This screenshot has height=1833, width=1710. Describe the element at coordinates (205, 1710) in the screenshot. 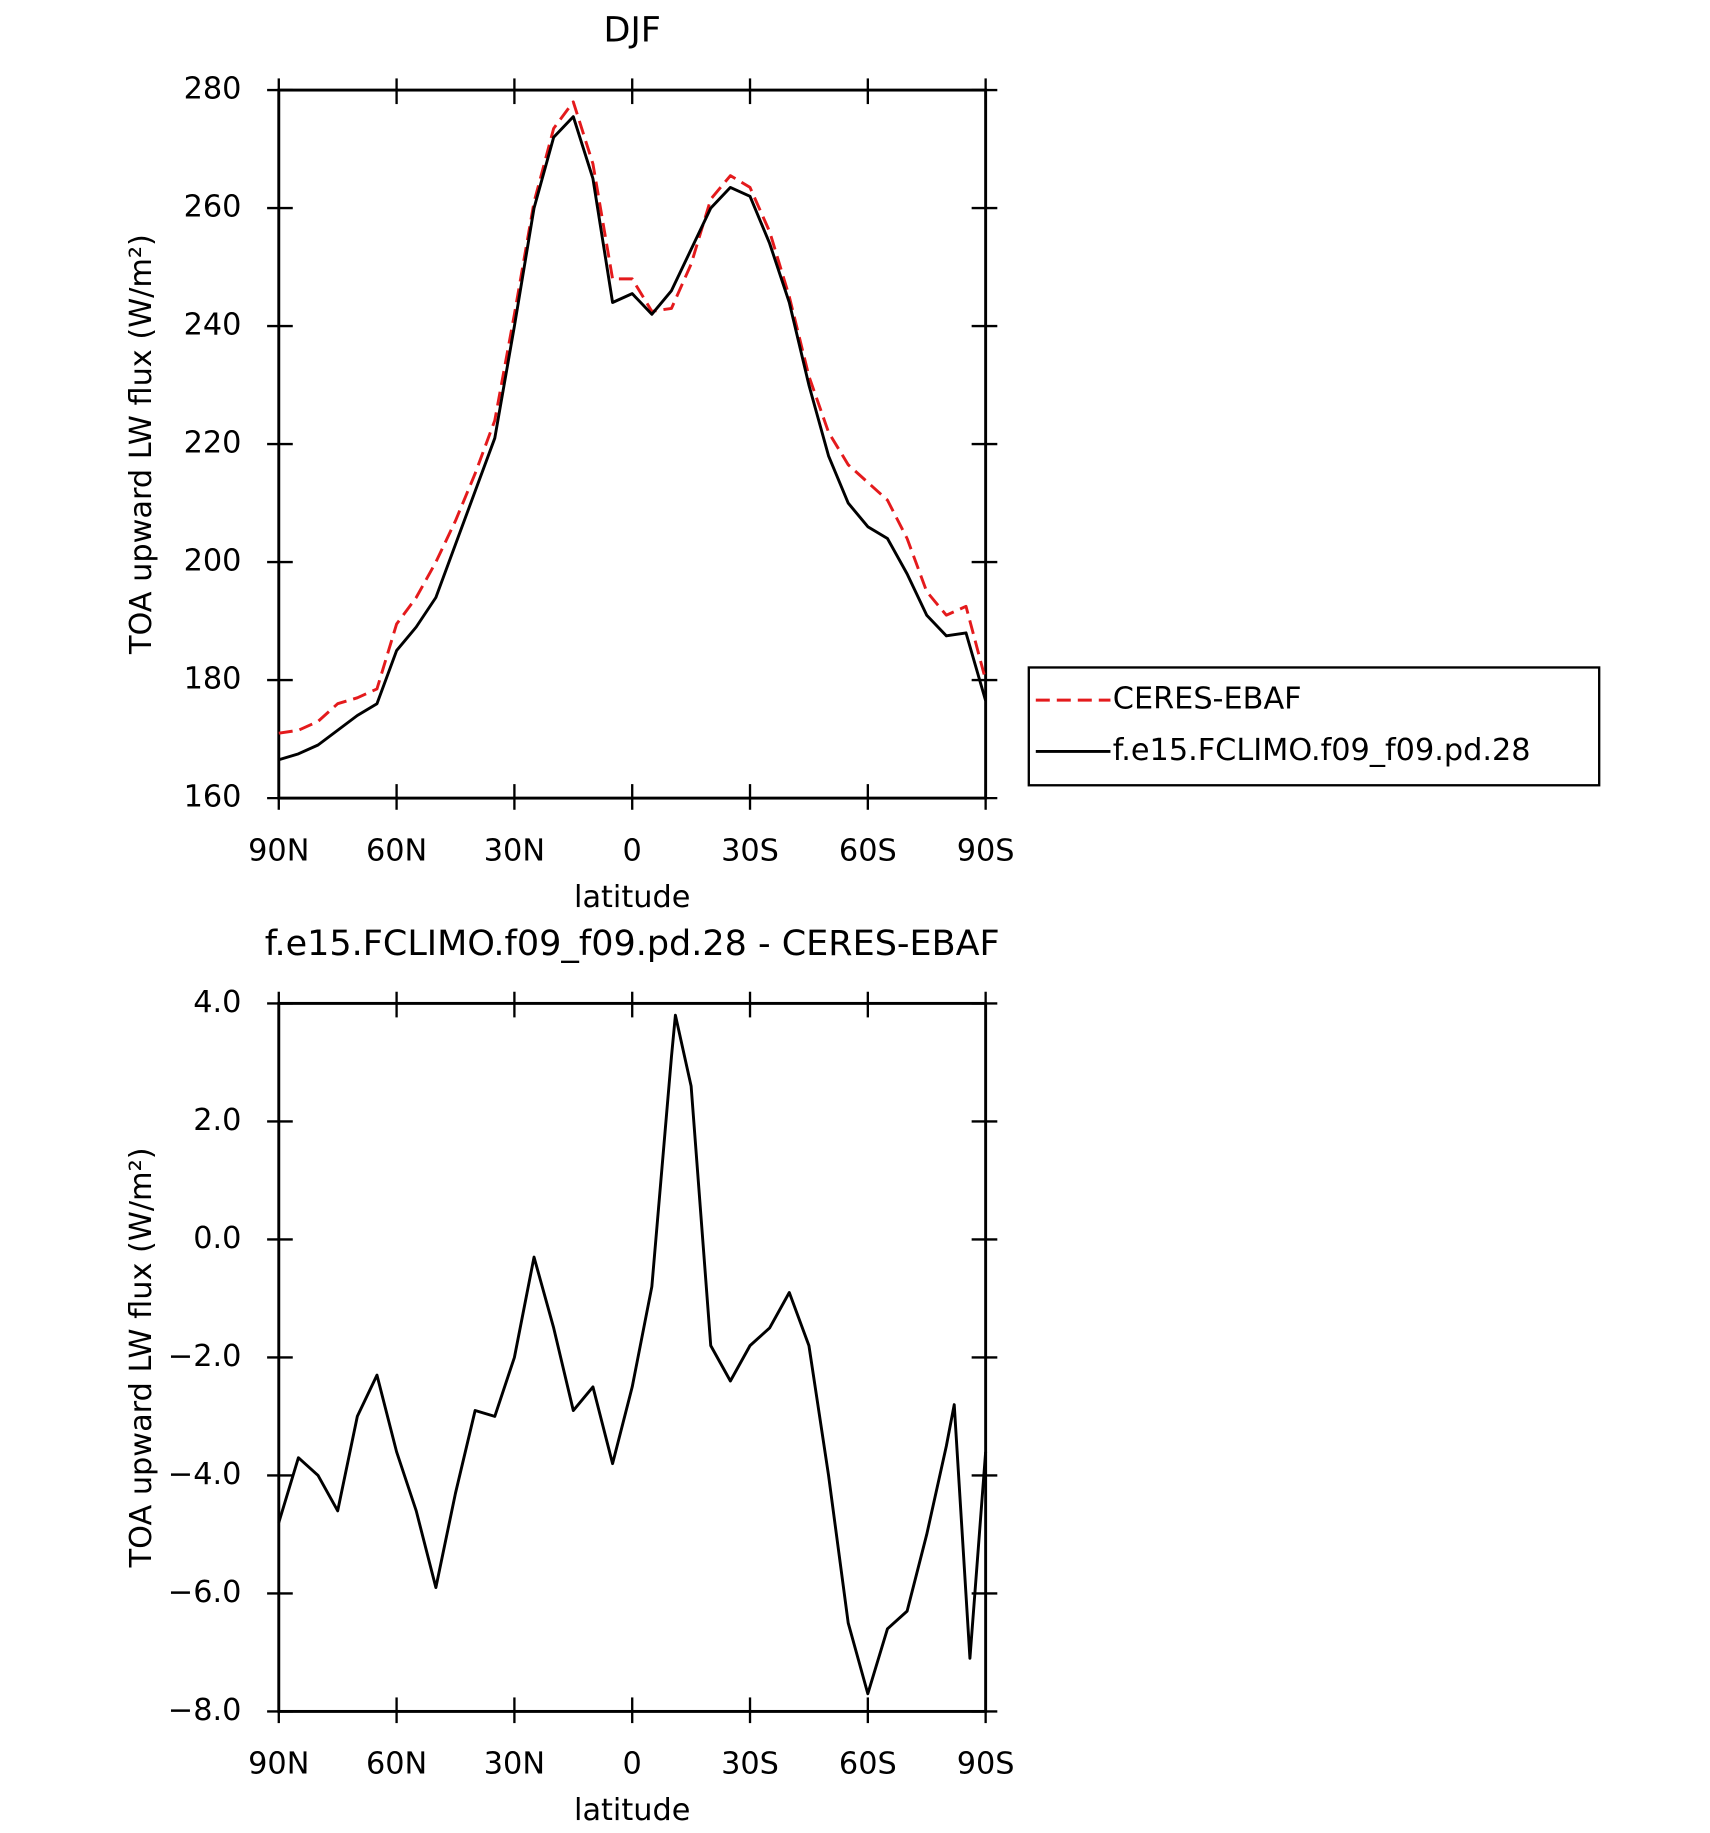

I see `y-tick-label: −8.0` at that location.